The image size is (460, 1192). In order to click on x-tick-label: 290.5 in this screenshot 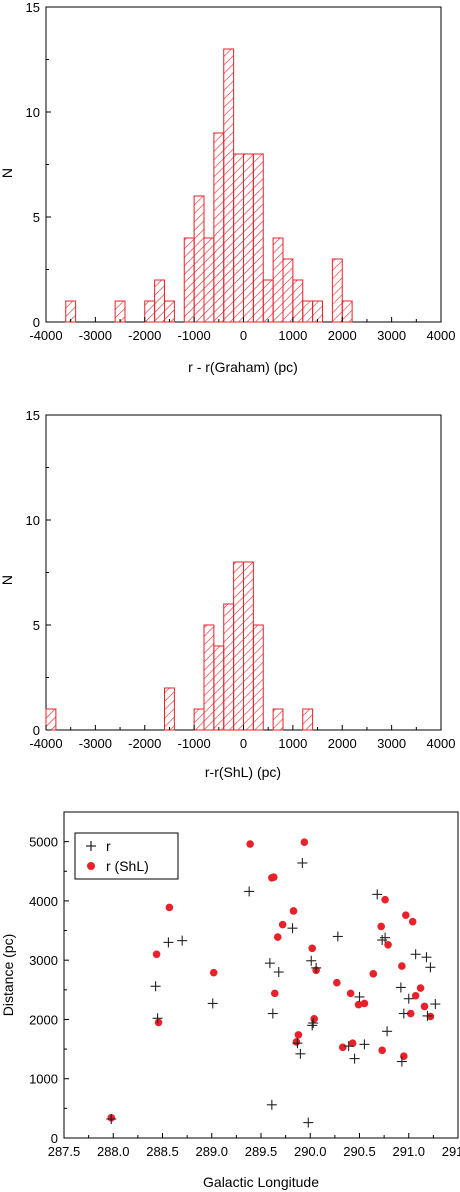, I will do `click(359, 1151)`.